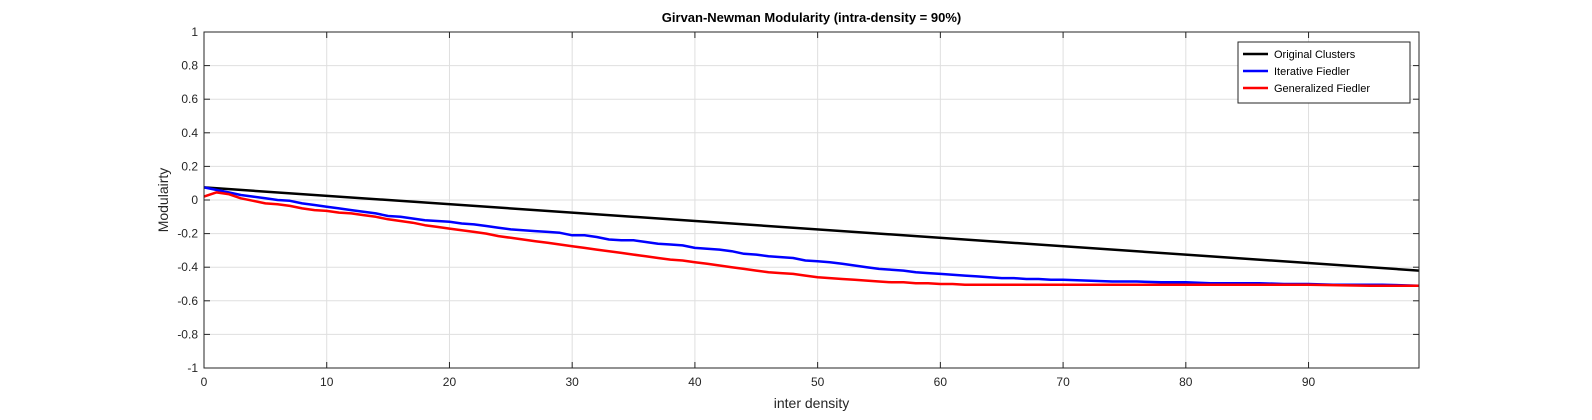 This screenshot has width=1592, height=420. What do you see at coordinates (1186, 382) in the screenshot?
I see `x-tick-label: 80` at bounding box center [1186, 382].